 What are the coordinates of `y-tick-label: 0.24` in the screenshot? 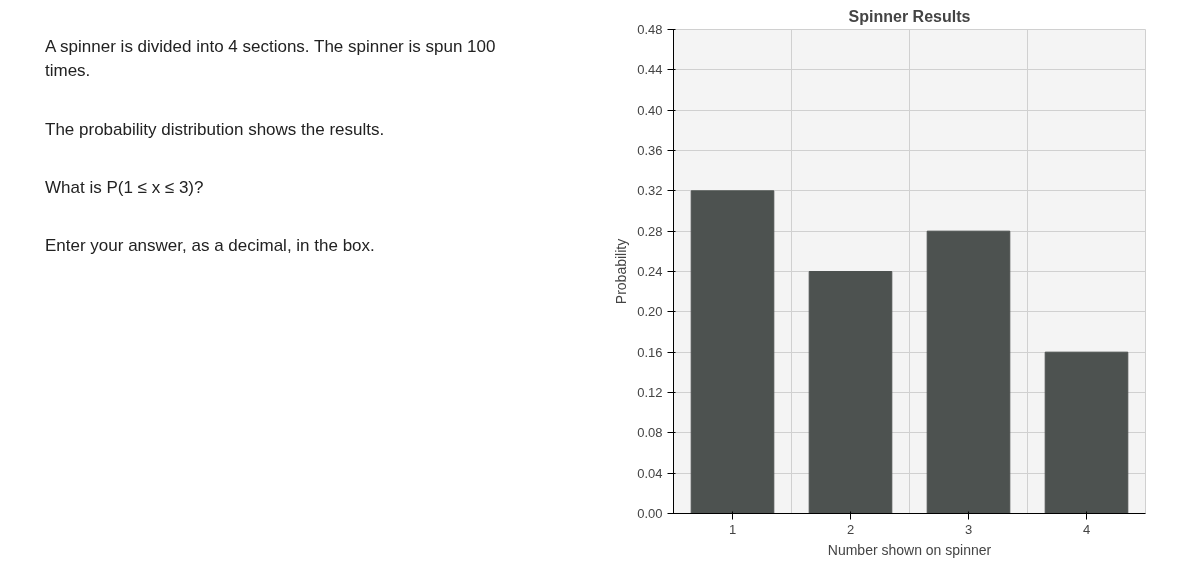 It's located at (650, 271).